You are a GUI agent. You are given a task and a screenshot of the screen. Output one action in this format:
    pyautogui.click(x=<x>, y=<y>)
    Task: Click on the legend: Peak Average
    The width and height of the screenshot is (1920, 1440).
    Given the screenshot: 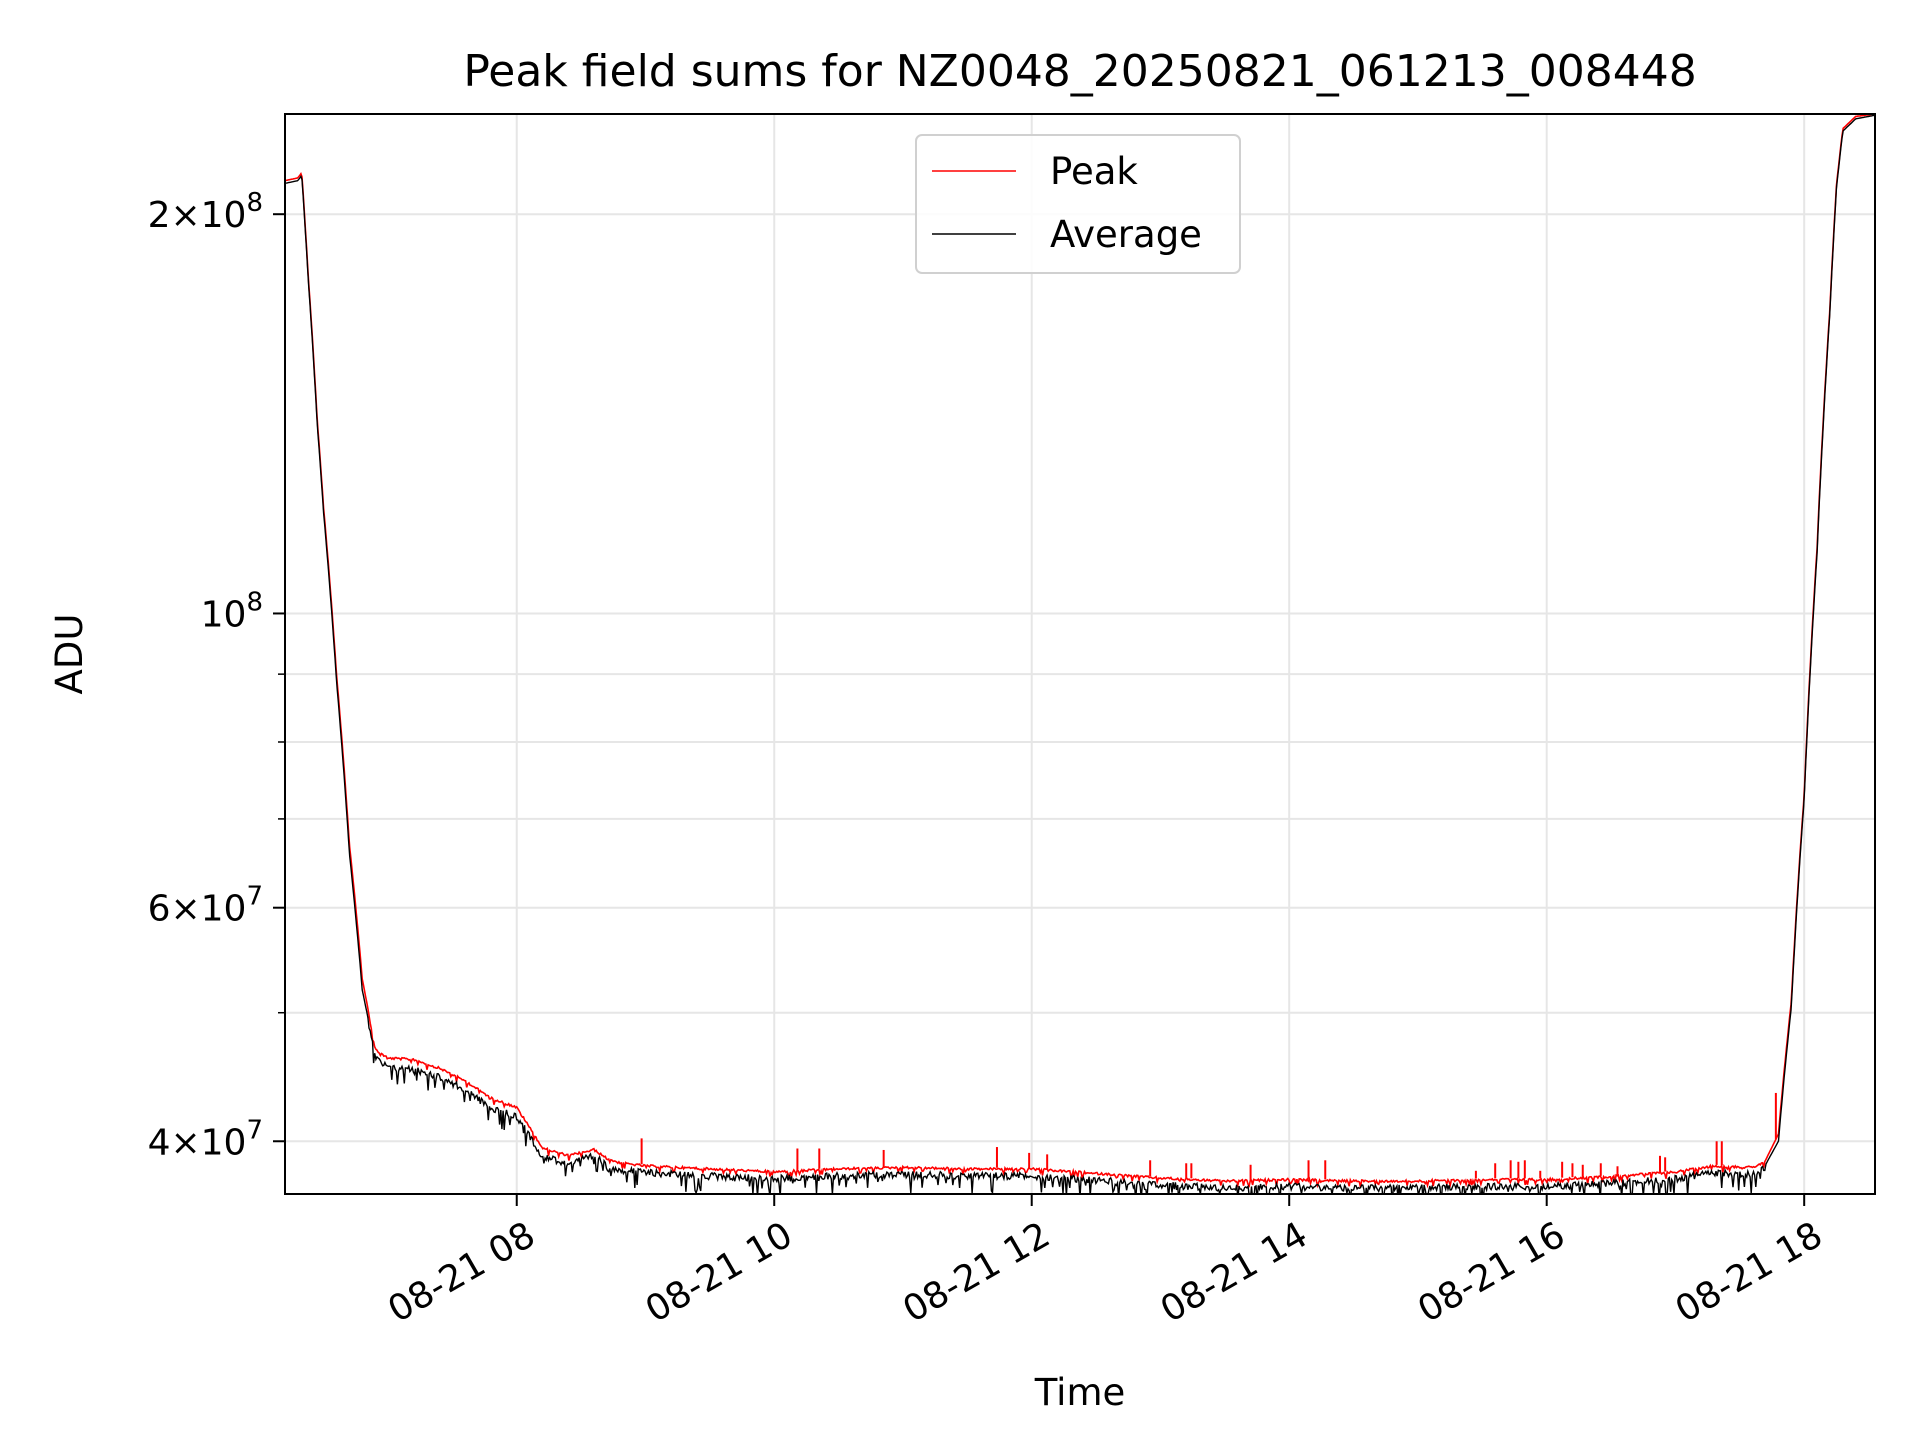 What is the action you would take?
    pyautogui.click(x=1078, y=204)
    